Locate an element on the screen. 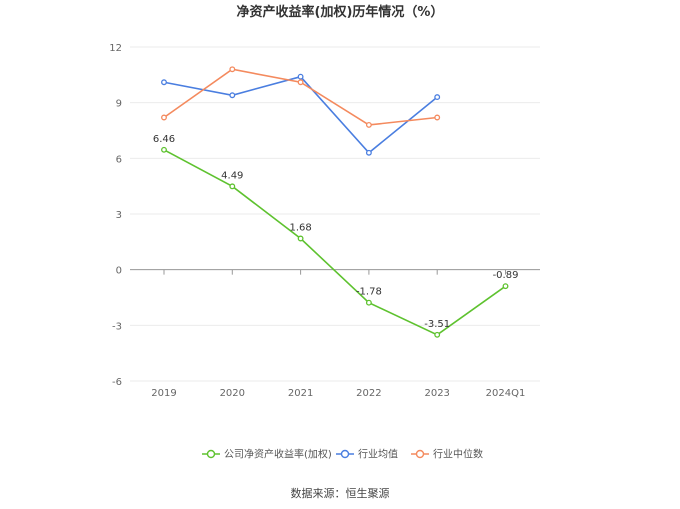  data-label: 4.49 is located at coordinates (232, 175).